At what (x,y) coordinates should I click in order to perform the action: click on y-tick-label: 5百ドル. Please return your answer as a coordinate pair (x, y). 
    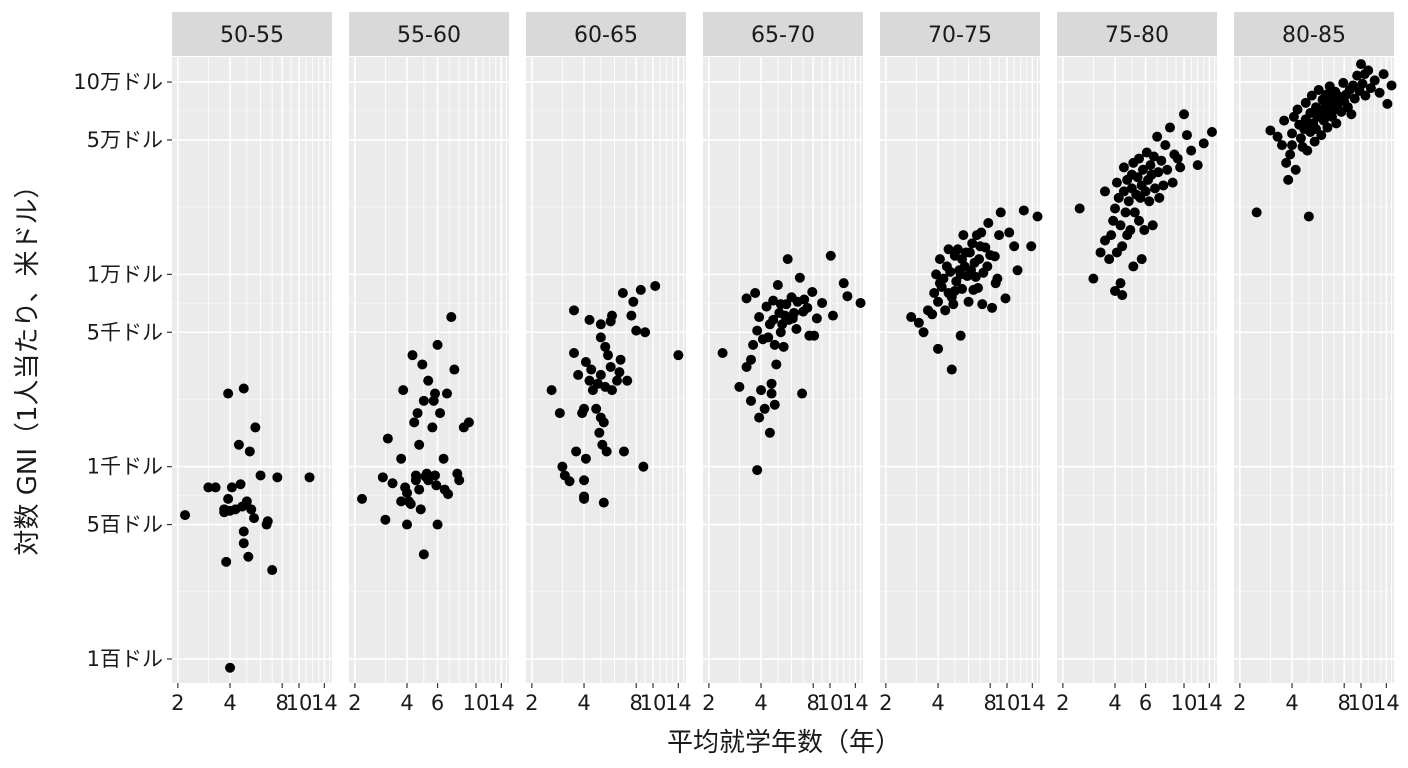
    Looking at the image, I should click on (125, 525).